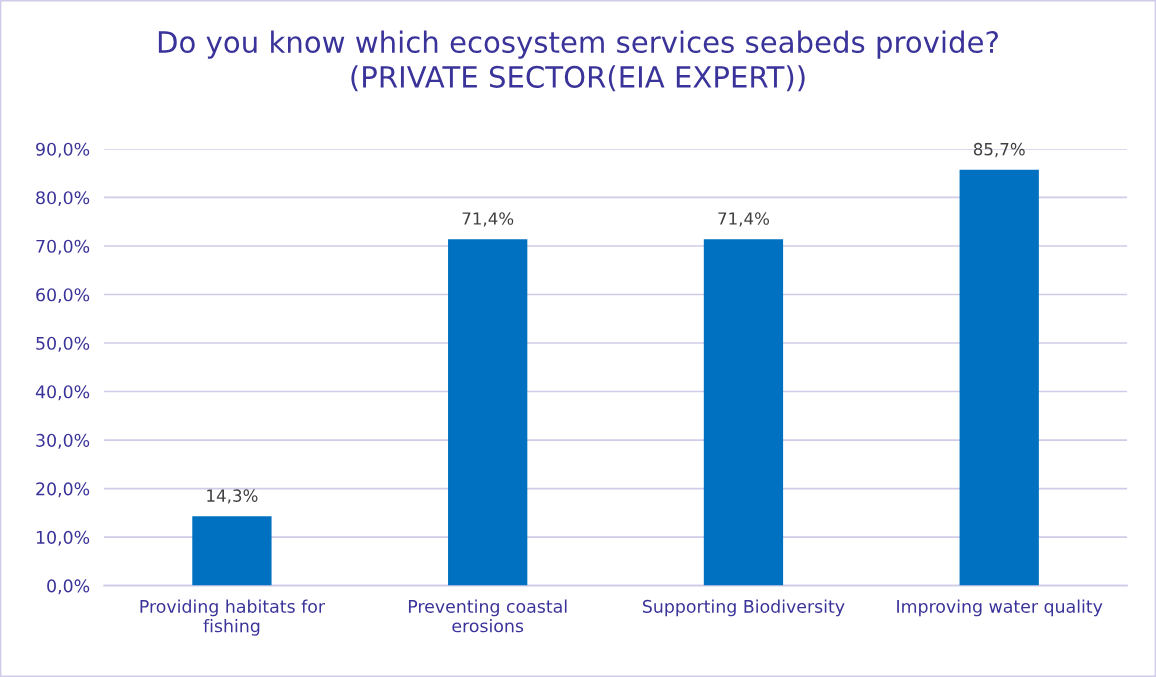 The height and width of the screenshot is (677, 1156). I want to click on x-tick-label: Improving water quality, so click(1000, 608).